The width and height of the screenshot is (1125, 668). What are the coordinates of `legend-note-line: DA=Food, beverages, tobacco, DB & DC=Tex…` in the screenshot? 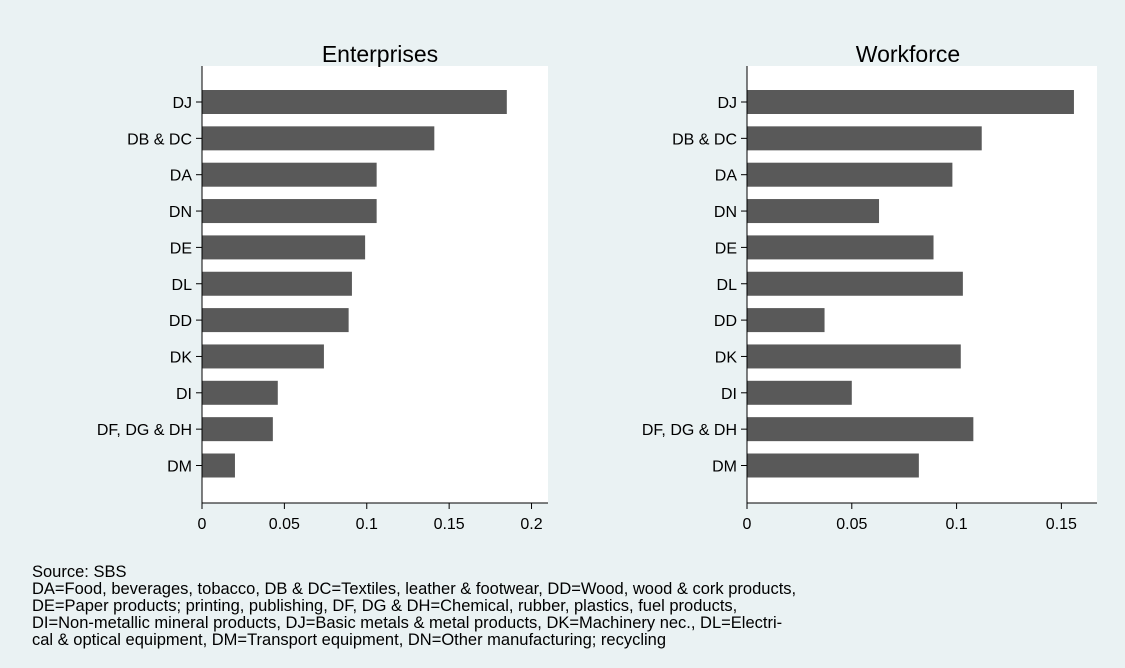 It's located at (414, 589).